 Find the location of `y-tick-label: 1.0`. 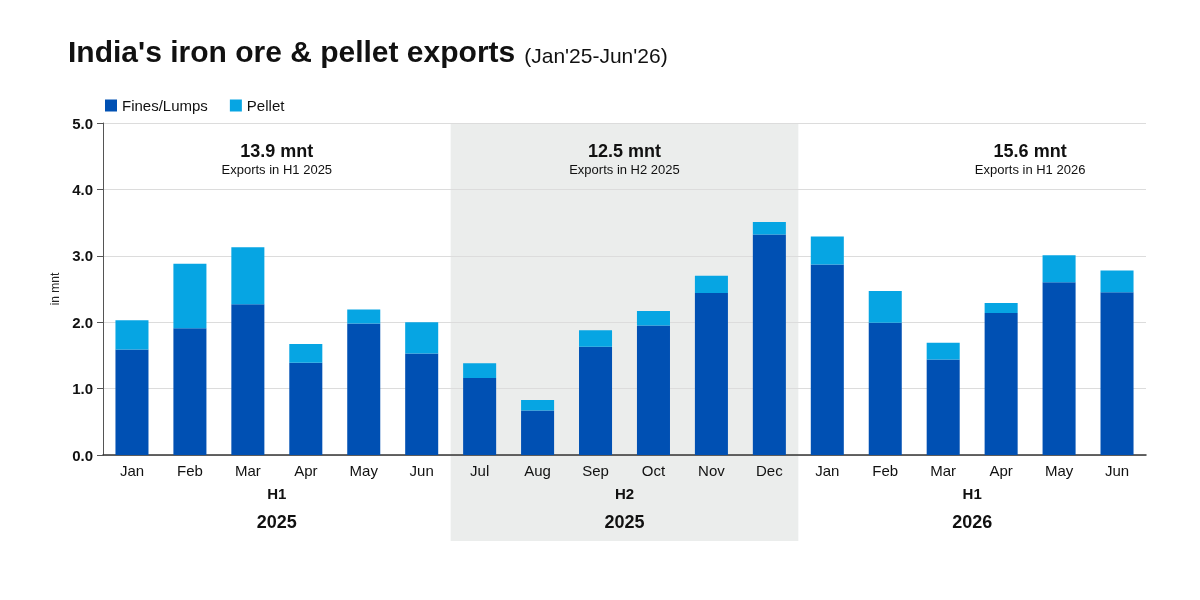

y-tick-label: 1.0 is located at coordinates (82, 389).